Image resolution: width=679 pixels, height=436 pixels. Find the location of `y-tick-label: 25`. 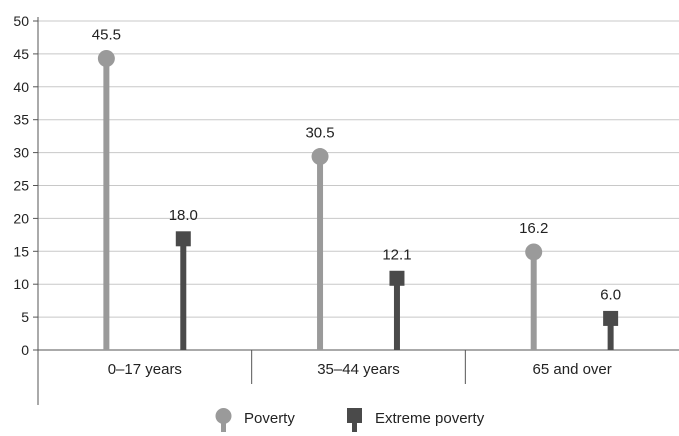

y-tick-label: 25 is located at coordinates (21, 186).